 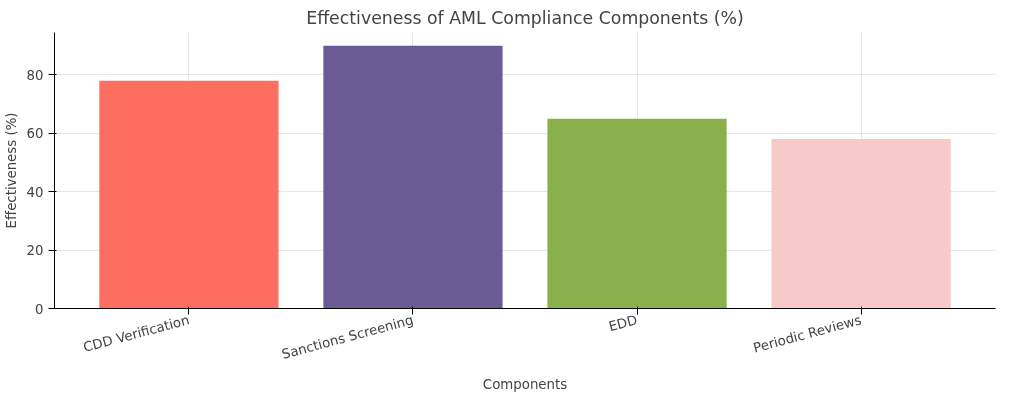 What do you see at coordinates (525, 17) in the screenshot?
I see `chart-title: Effectiveness of AML Compliance Components (%)` at bounding box center [525, 17].